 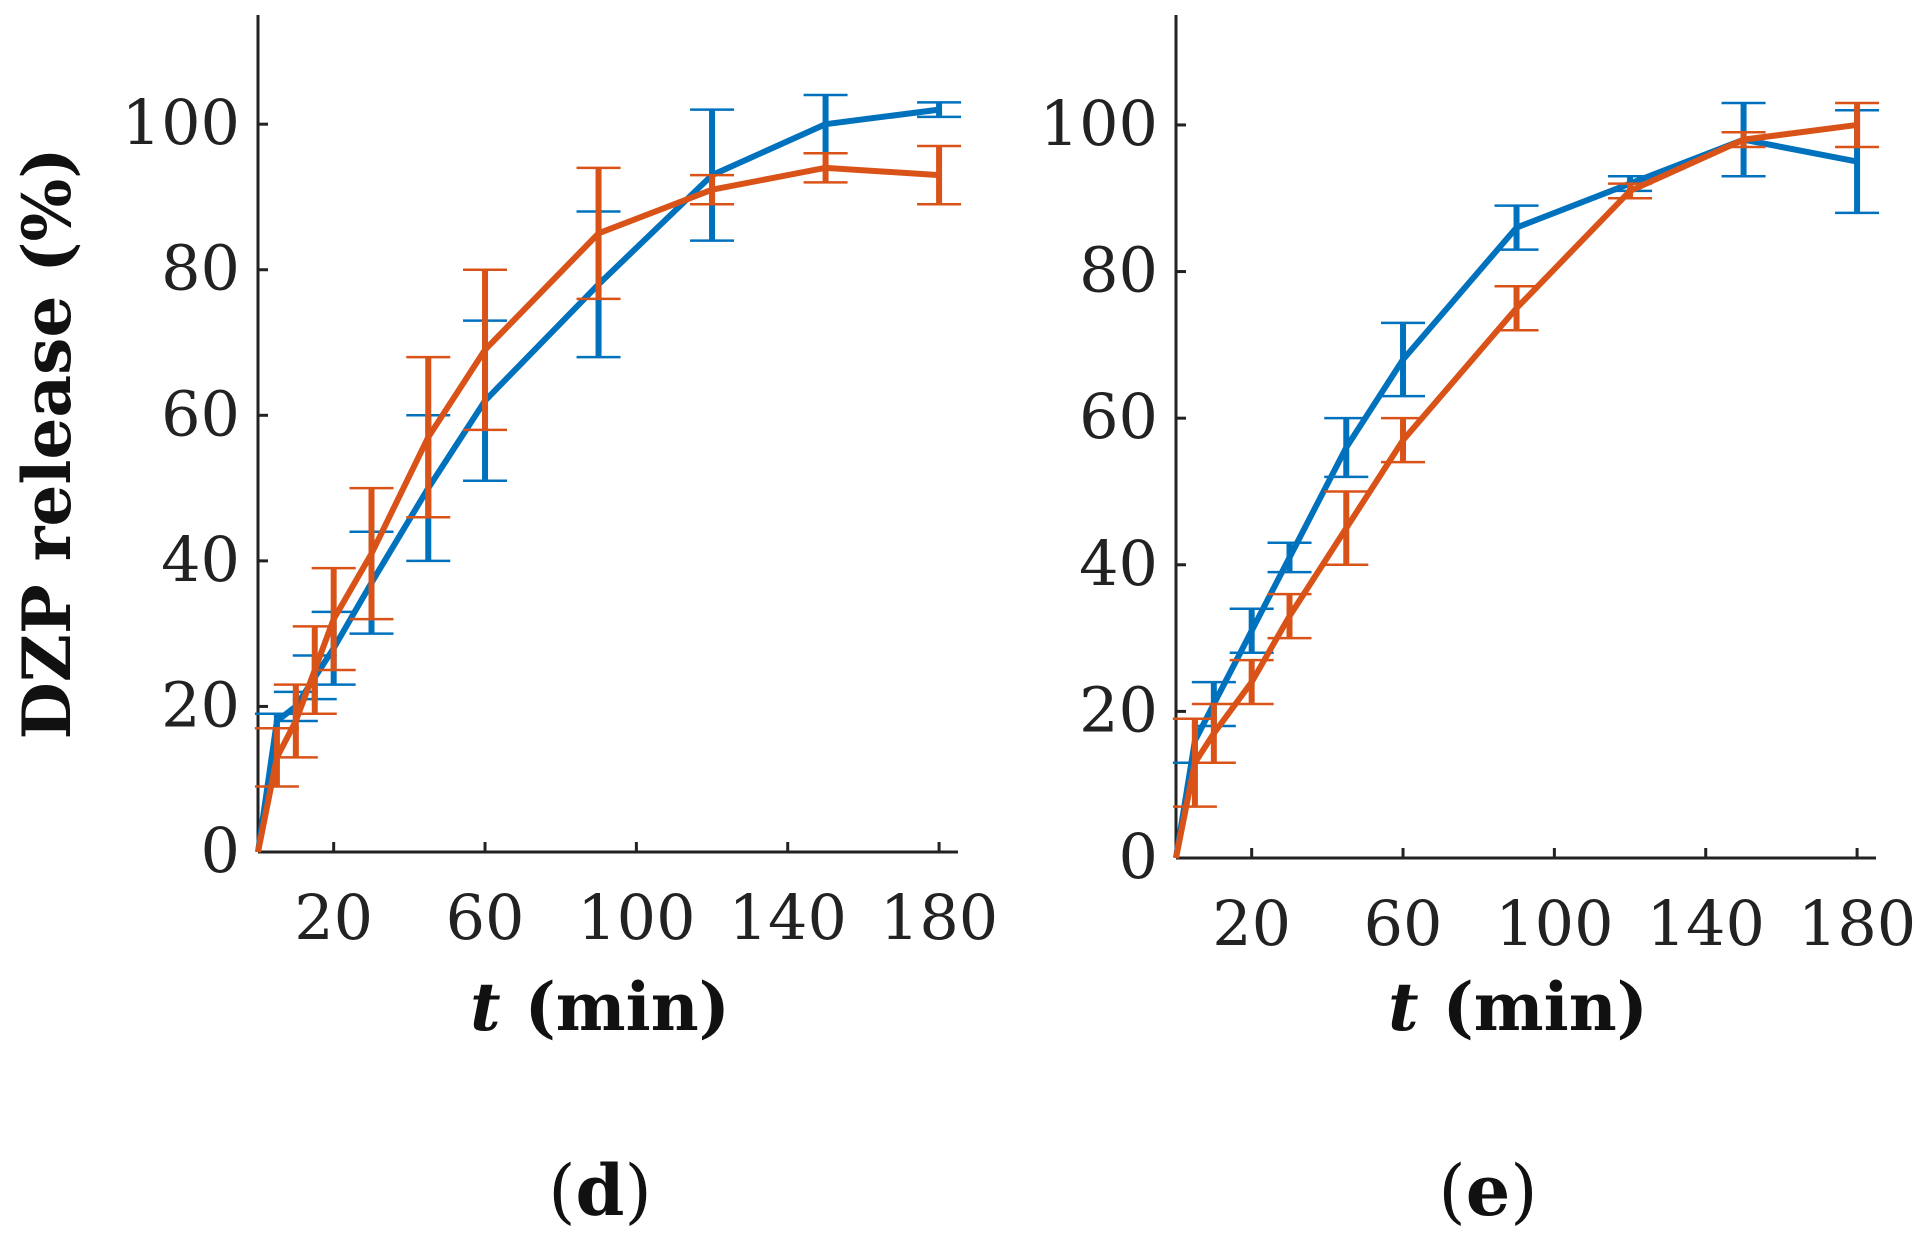 I want to click on panel-letter: d, so click(x=600, y=1190).